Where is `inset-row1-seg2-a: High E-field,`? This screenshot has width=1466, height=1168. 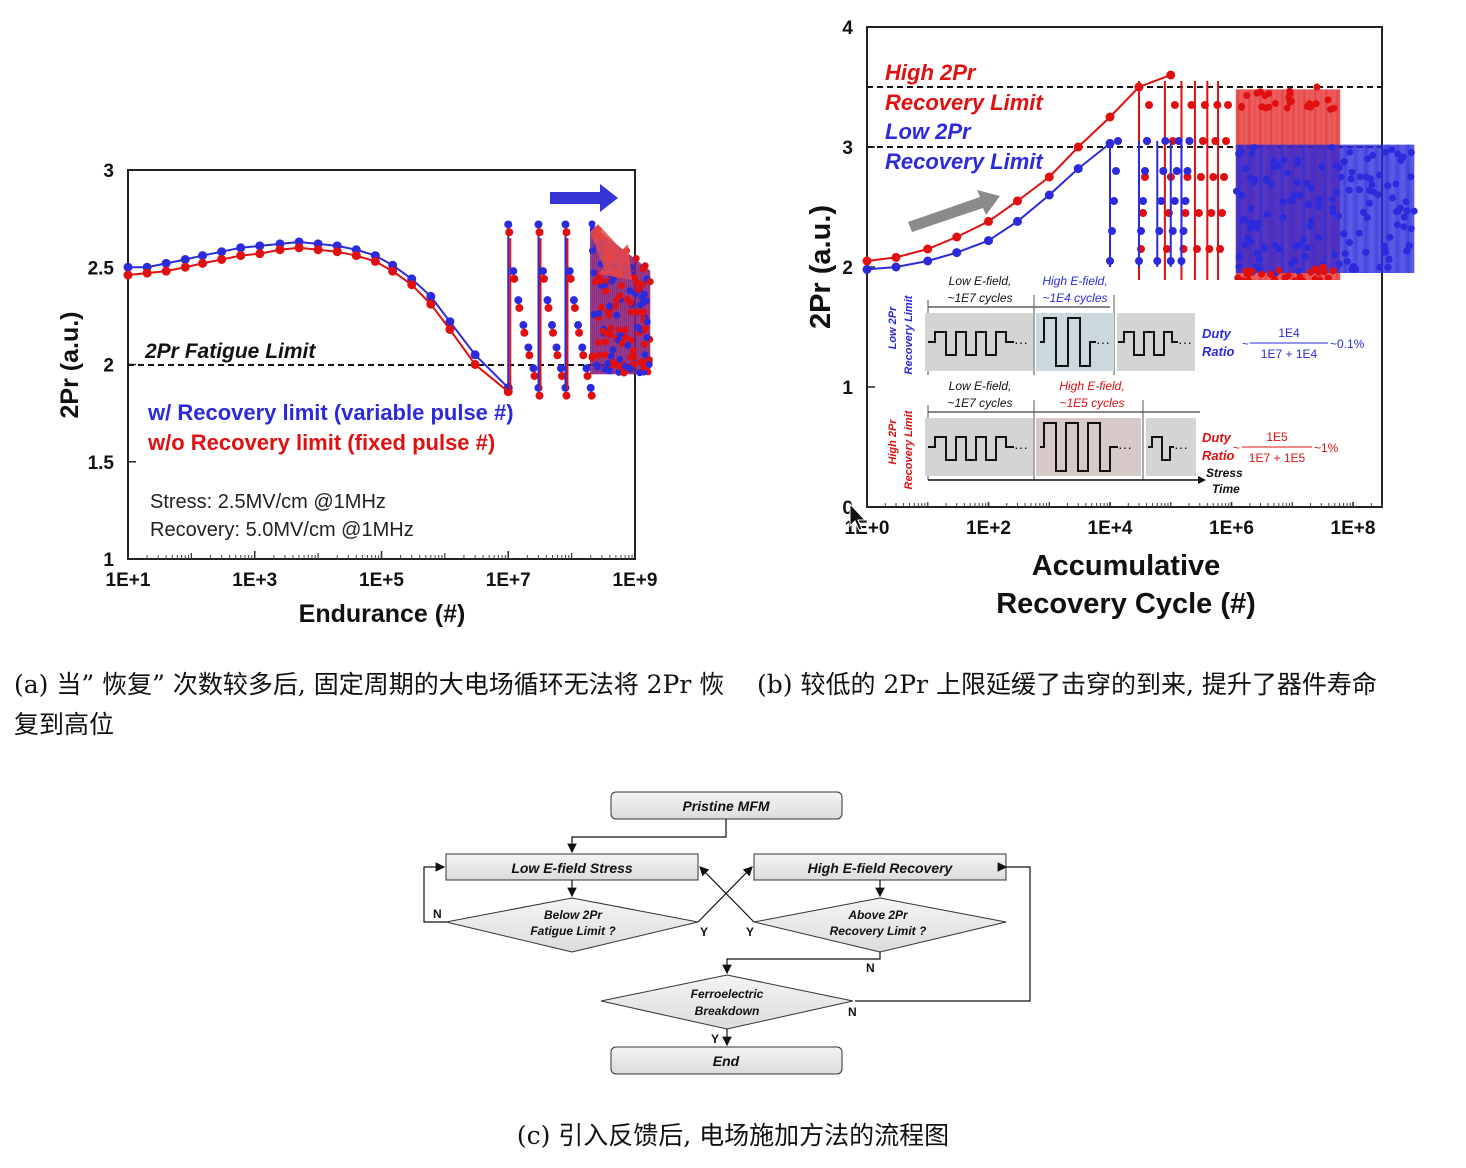 inset-row1-seg2-a: High E-field, is located at coordinates (1074, 281).